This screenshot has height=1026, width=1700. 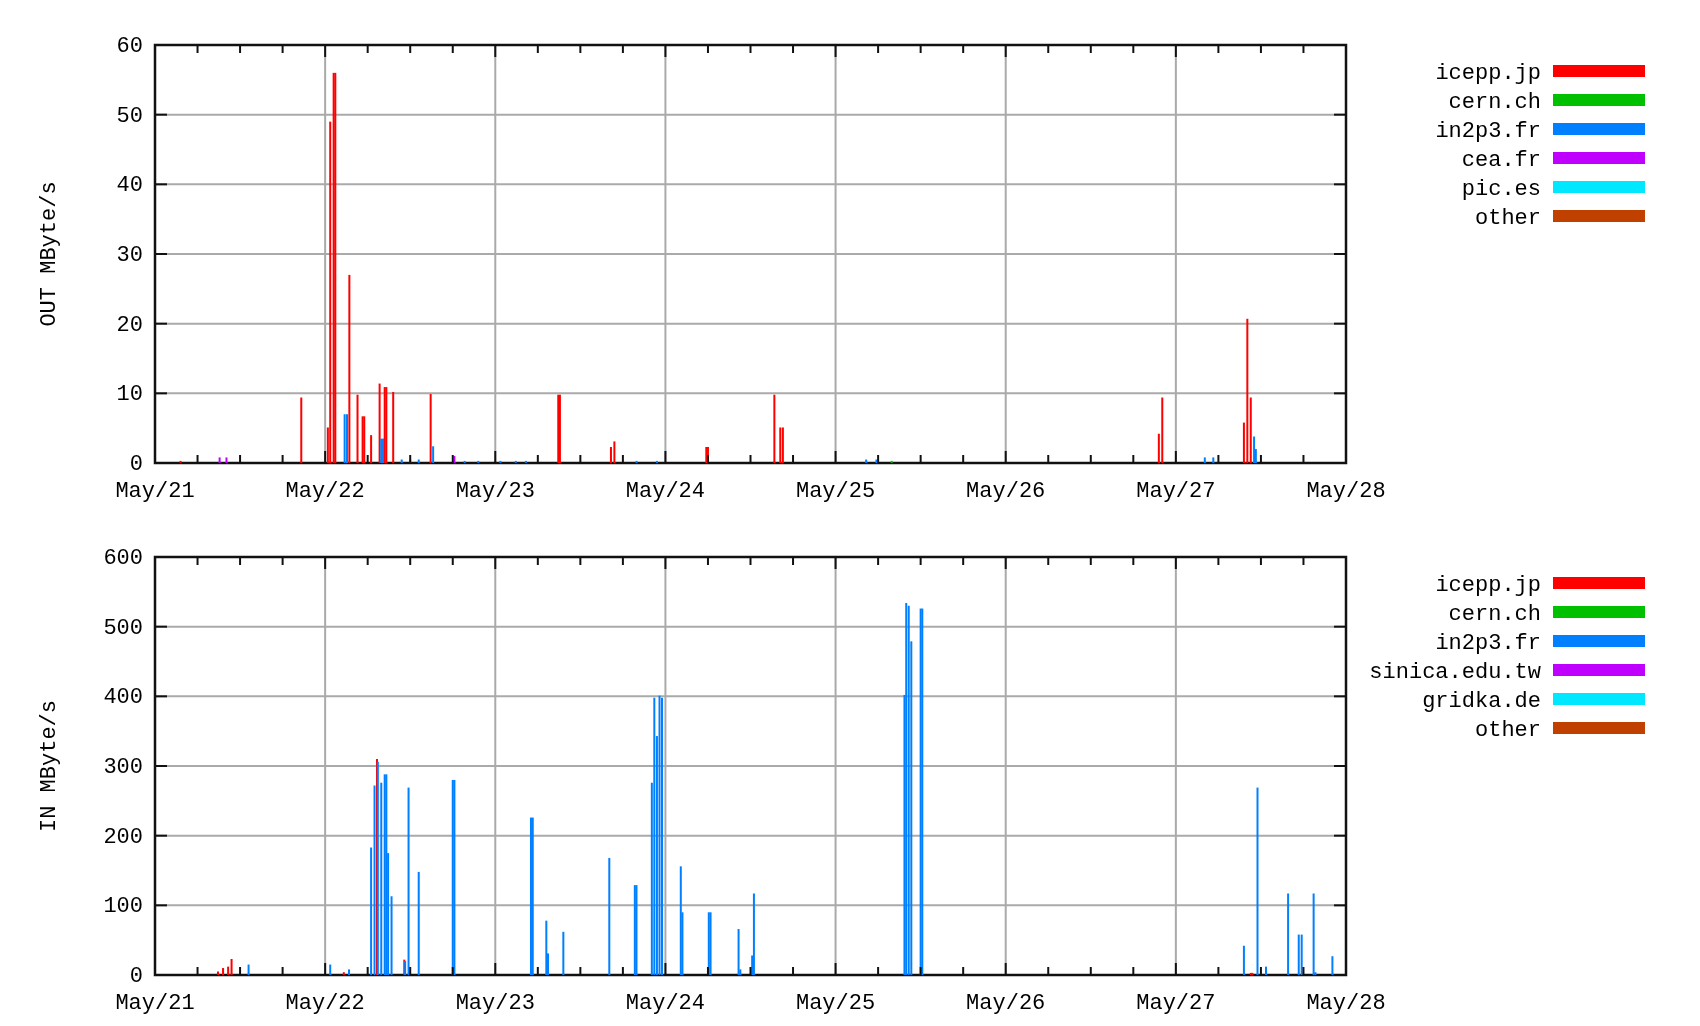 What do you see at coordinates (1455, 672) in the screenshot?
I see `legend-label: sinica.edu.tw` at bounding box center [1455, 672].